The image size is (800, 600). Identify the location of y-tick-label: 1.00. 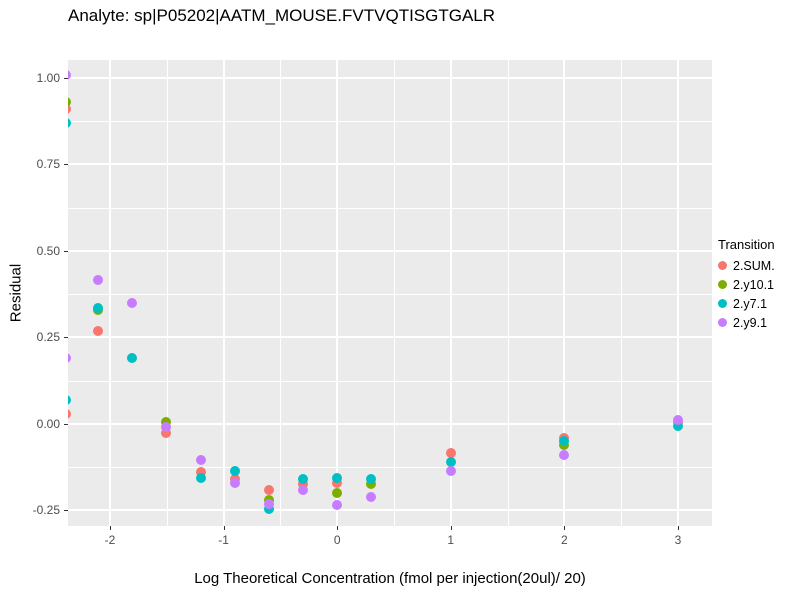
(48, 77).